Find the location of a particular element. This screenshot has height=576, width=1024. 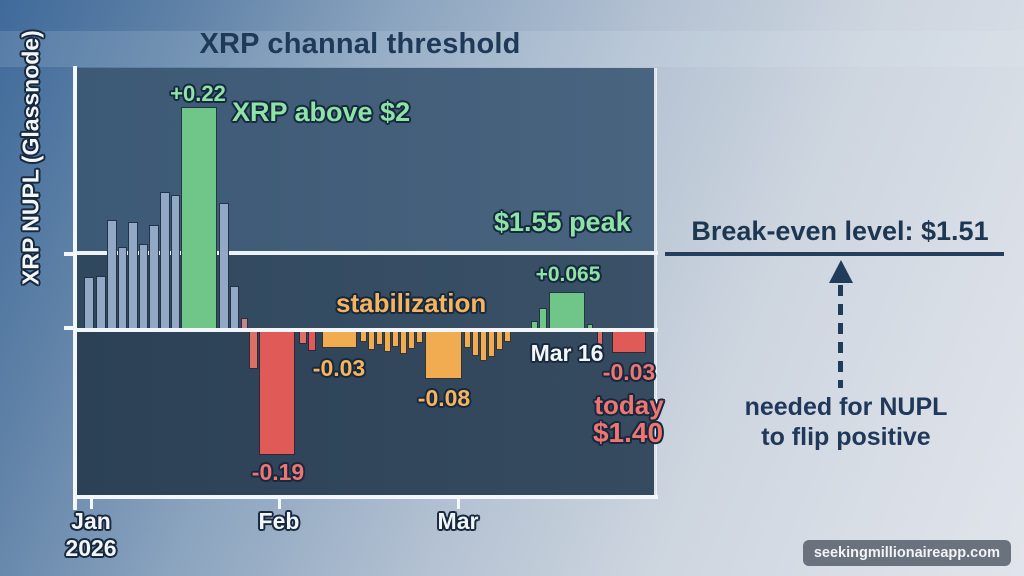

annotation-mar16-date: Mar 16 is located at coordinates (567, 353).